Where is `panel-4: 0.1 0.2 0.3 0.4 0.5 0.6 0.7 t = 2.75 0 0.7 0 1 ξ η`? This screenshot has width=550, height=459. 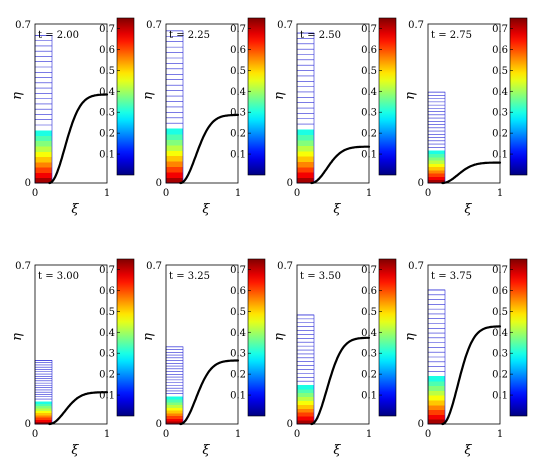
panel-4: 0.1 0.2 0.3 0.4 0.5 0.6 0.7 t = 2.75 0 0.7 0 1 ξ η is located at coordinates (465, 117).